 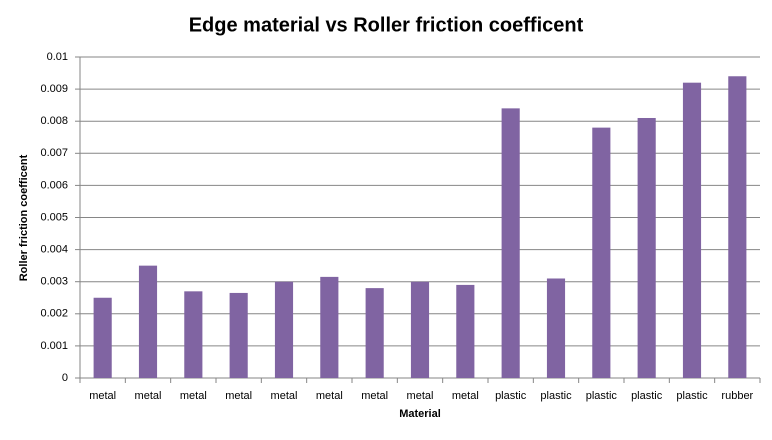 What do you see at coordinates (54, 250) in the screenshot?
I see `y-tick-label: 0.004` at bounding box center [54, 250].